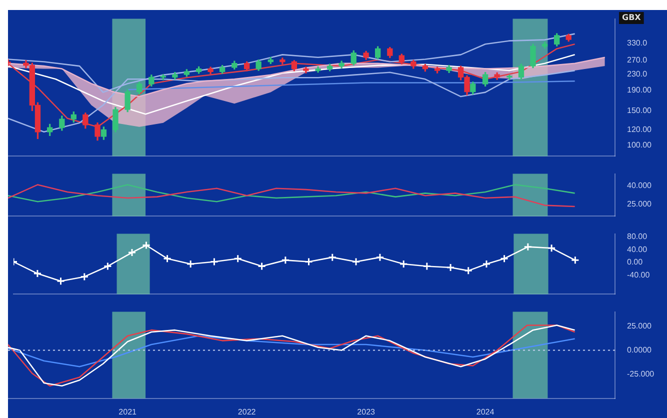 The width and height of the screenshot is (667, 418). Describe the element at coordinates (639, 145) in the screenshot. I see `y-tick-label: 100.00` at that location.